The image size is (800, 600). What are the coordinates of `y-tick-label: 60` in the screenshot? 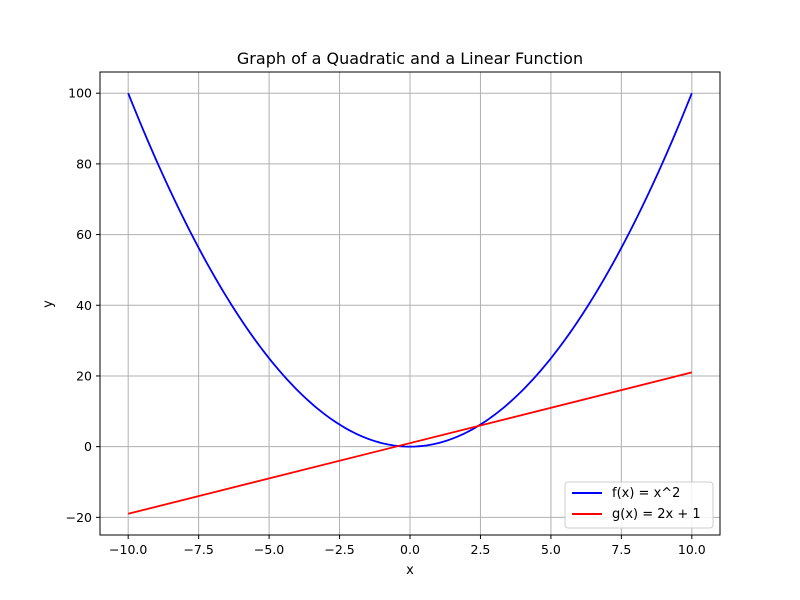 It's located at (84, 234).